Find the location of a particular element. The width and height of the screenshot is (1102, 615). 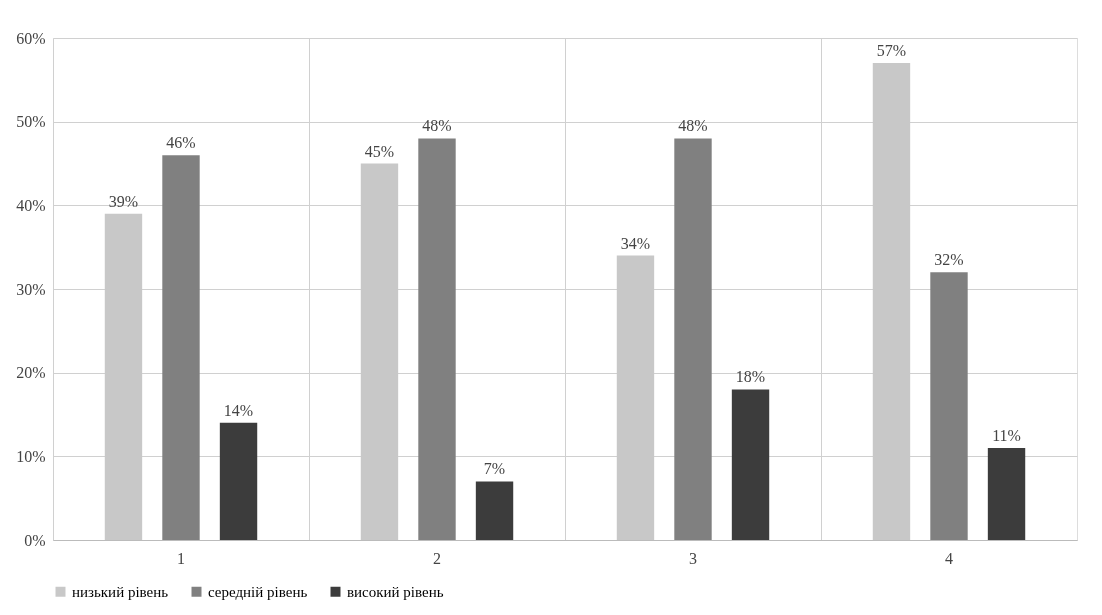

data-label: 34% is located at coordinates (635, 243).